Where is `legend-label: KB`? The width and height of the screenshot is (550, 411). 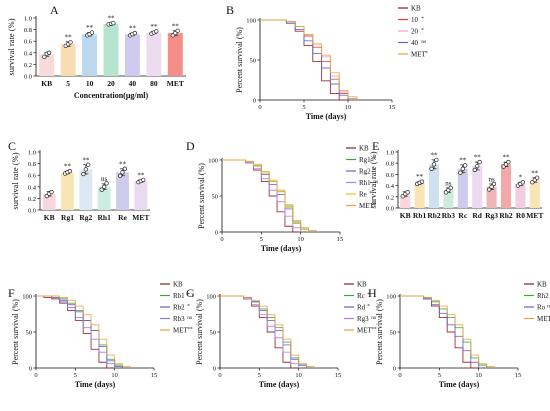
legend-label: KB is located at coordinates (416, 9).